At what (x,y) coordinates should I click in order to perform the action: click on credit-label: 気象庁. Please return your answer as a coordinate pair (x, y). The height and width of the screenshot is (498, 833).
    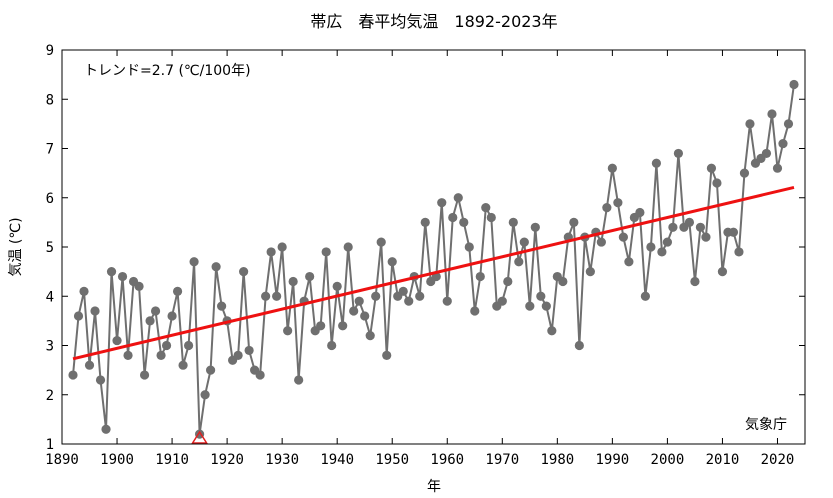
    Looking at the image, I should click on (766, 425).